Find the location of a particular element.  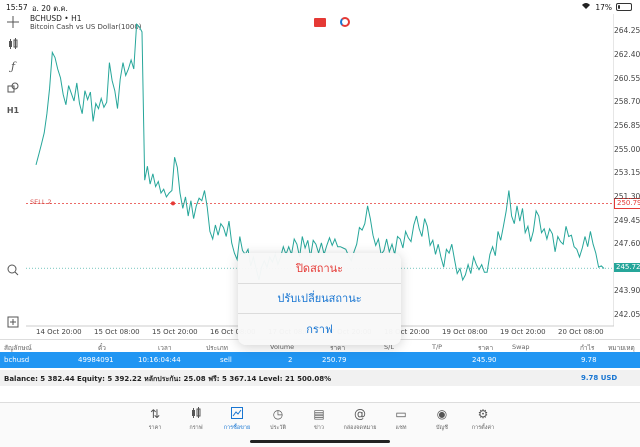

menu-close-position: ปิดสถานะ is located at coordinates (319, 268).